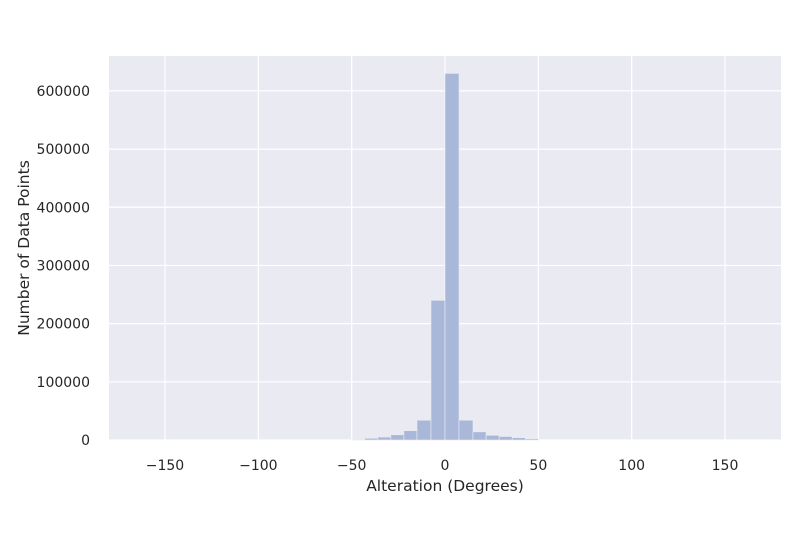  Describe the element at coordinates (85, 441) in the screenshot. I see `y-tick-label: 0` at that location.